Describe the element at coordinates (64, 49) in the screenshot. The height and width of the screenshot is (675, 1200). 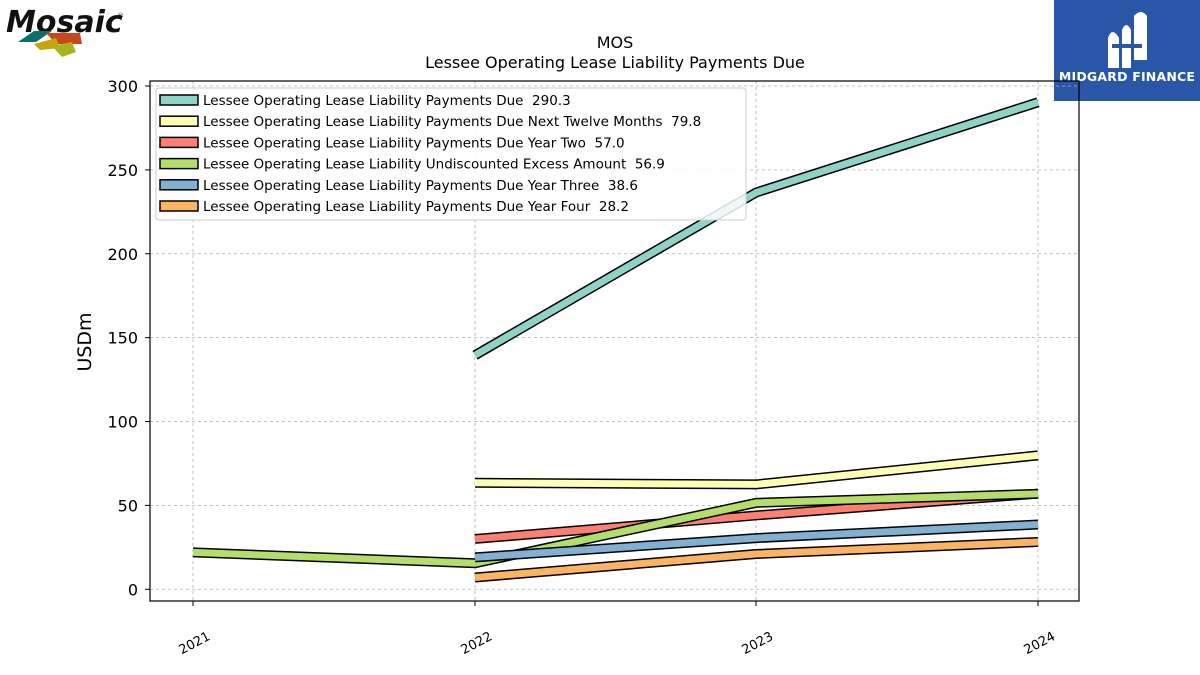
I see `logo-tile-green` at that location.